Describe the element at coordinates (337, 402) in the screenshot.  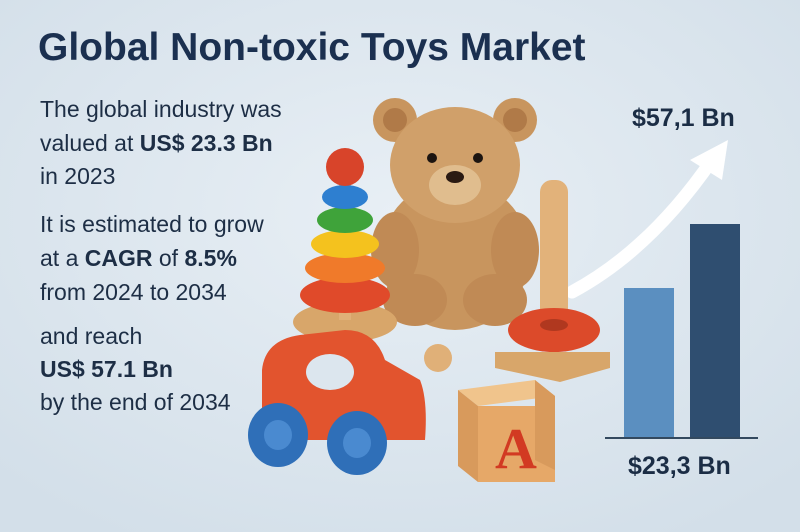
I see `toy-car` at that location.